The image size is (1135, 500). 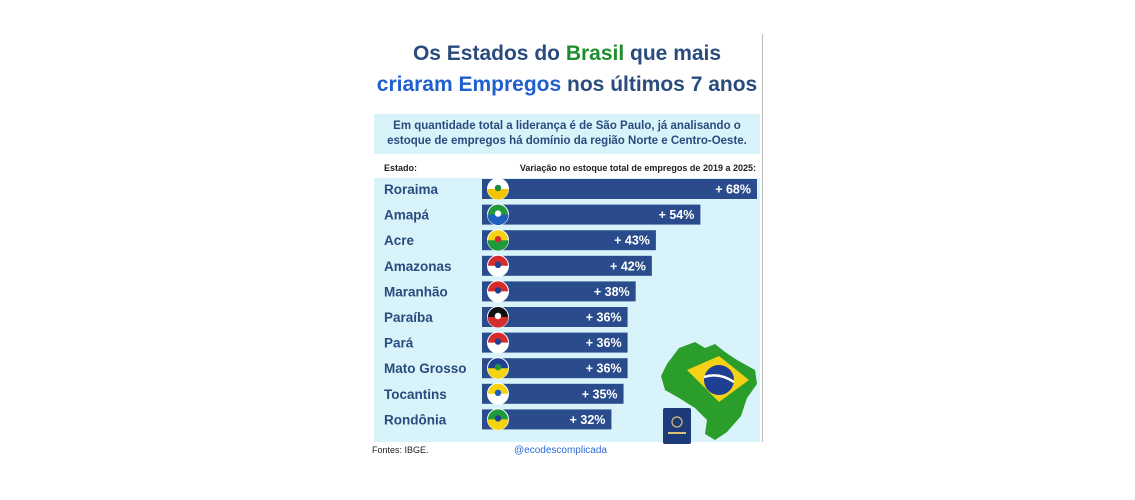 I want to click on title-part: Os Estados do, so click(x=489, y=53).